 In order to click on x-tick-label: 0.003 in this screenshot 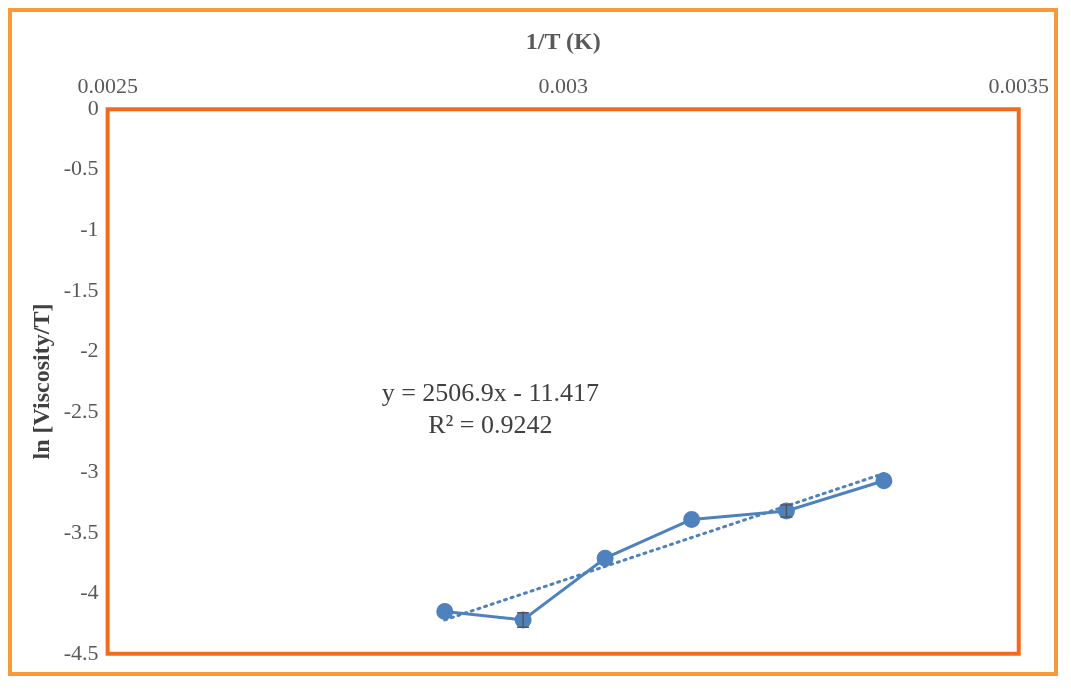, I will do `click(563, 85)`.